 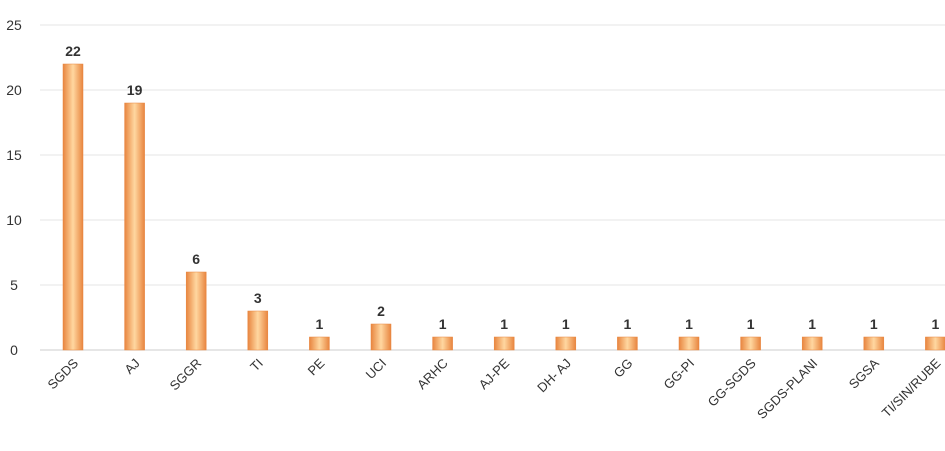 I want to click on y-tick-label: 5, so click(x=14, y=285).